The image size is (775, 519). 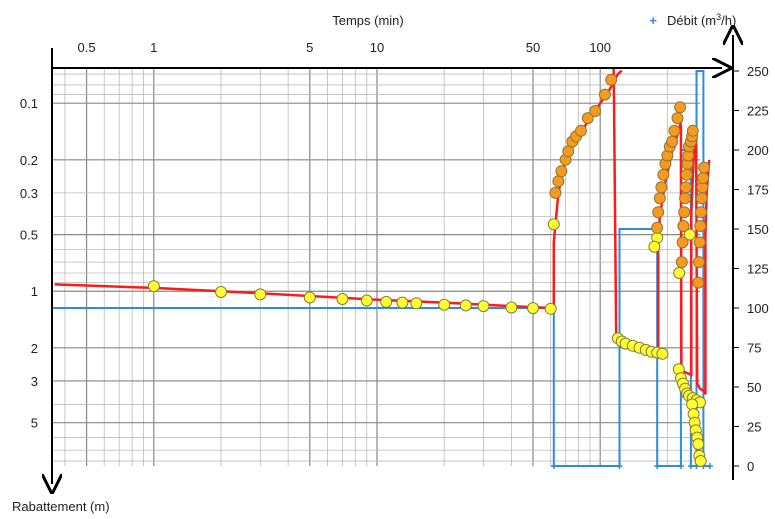 I want to click on flow-legend-marker: +, so click(x=653, y=20).